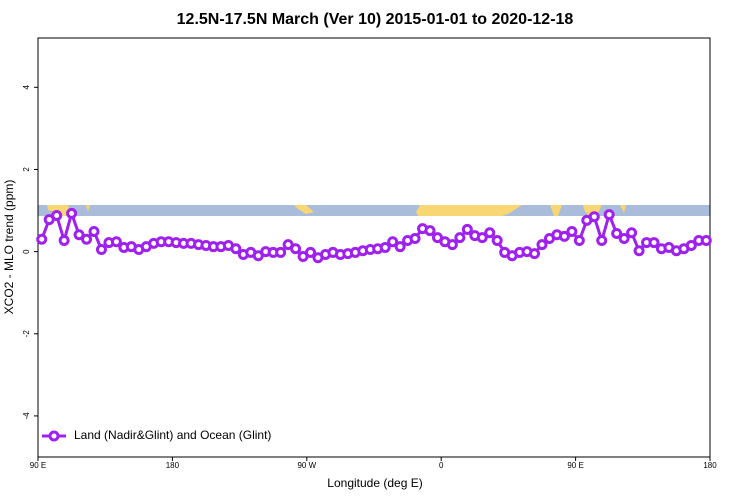 Image resolution: width=750 pixels, height=500 pixels. What do you see at coordinates (172, 435) in the screenshot?
I see `legend-label: Land (Nadir&Glint) and Ocean (Glint)` at bounding box center [172, 435].